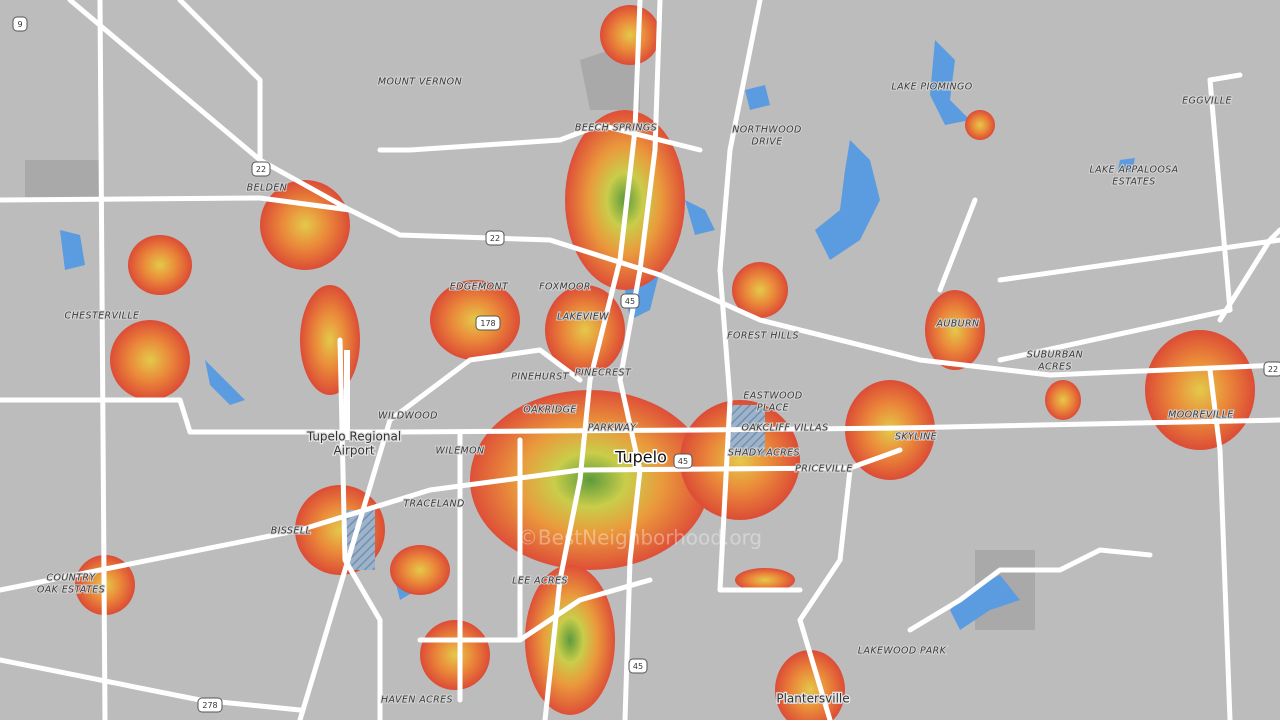 The width and height of the screenshot is (1280, 720). I want to click on place-label: SKYLINE, so click(916, 437).